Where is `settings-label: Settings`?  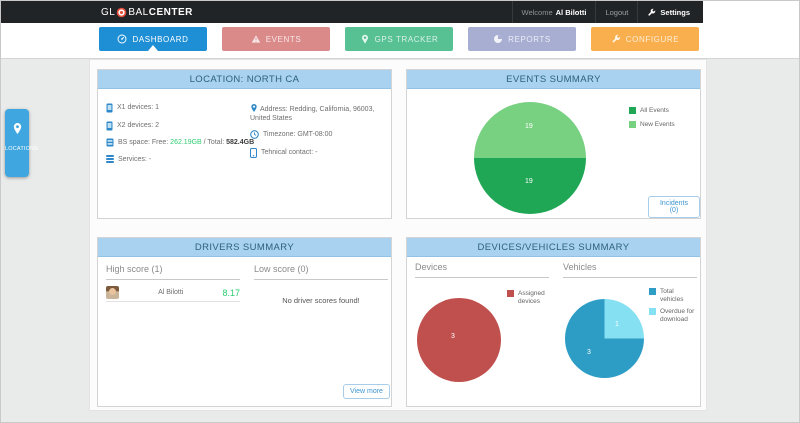 settings-label: Settings is located at coordinates (675, 12).